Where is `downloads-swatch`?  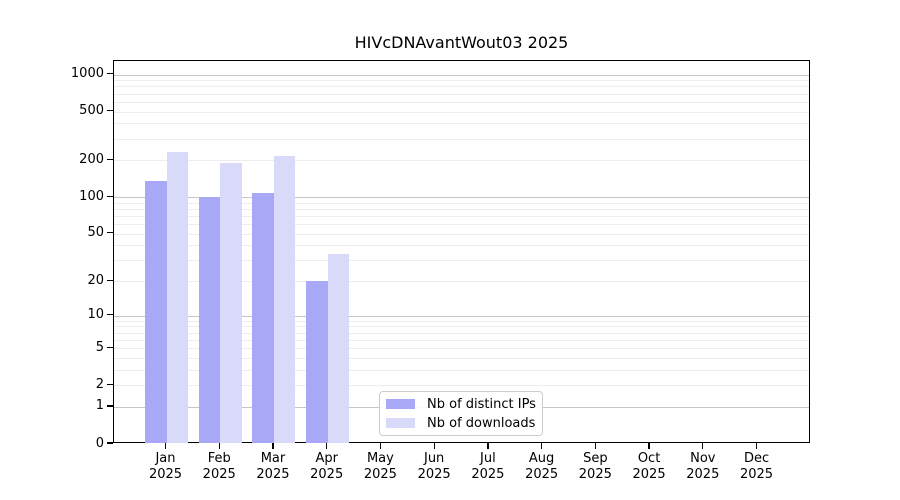
downloads-swatch is located at coordinates (400, 423).